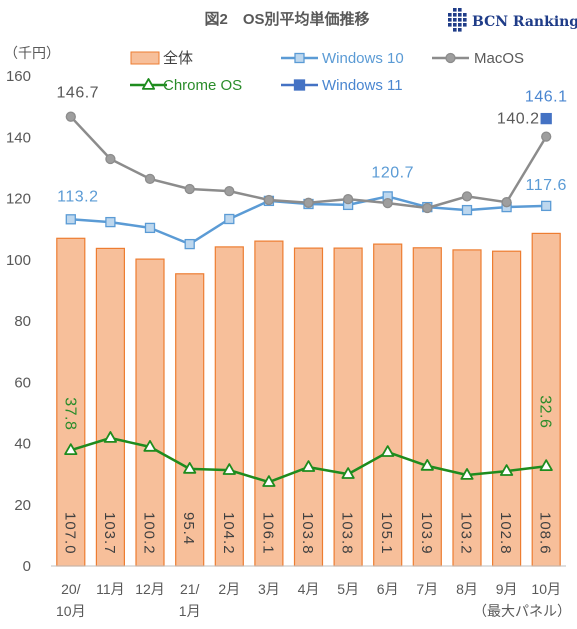 This screenshot has height=629, width=577. Describe the element at coordinates (145, 58) in the screenshot. I see `legend-swatch` at that location.